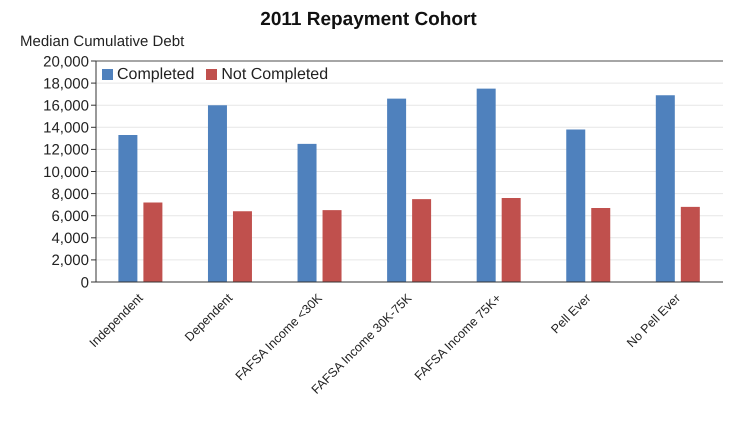 The image size is (737, 427). I want to click on y-tick-label: 12,000, so click(66, 150).